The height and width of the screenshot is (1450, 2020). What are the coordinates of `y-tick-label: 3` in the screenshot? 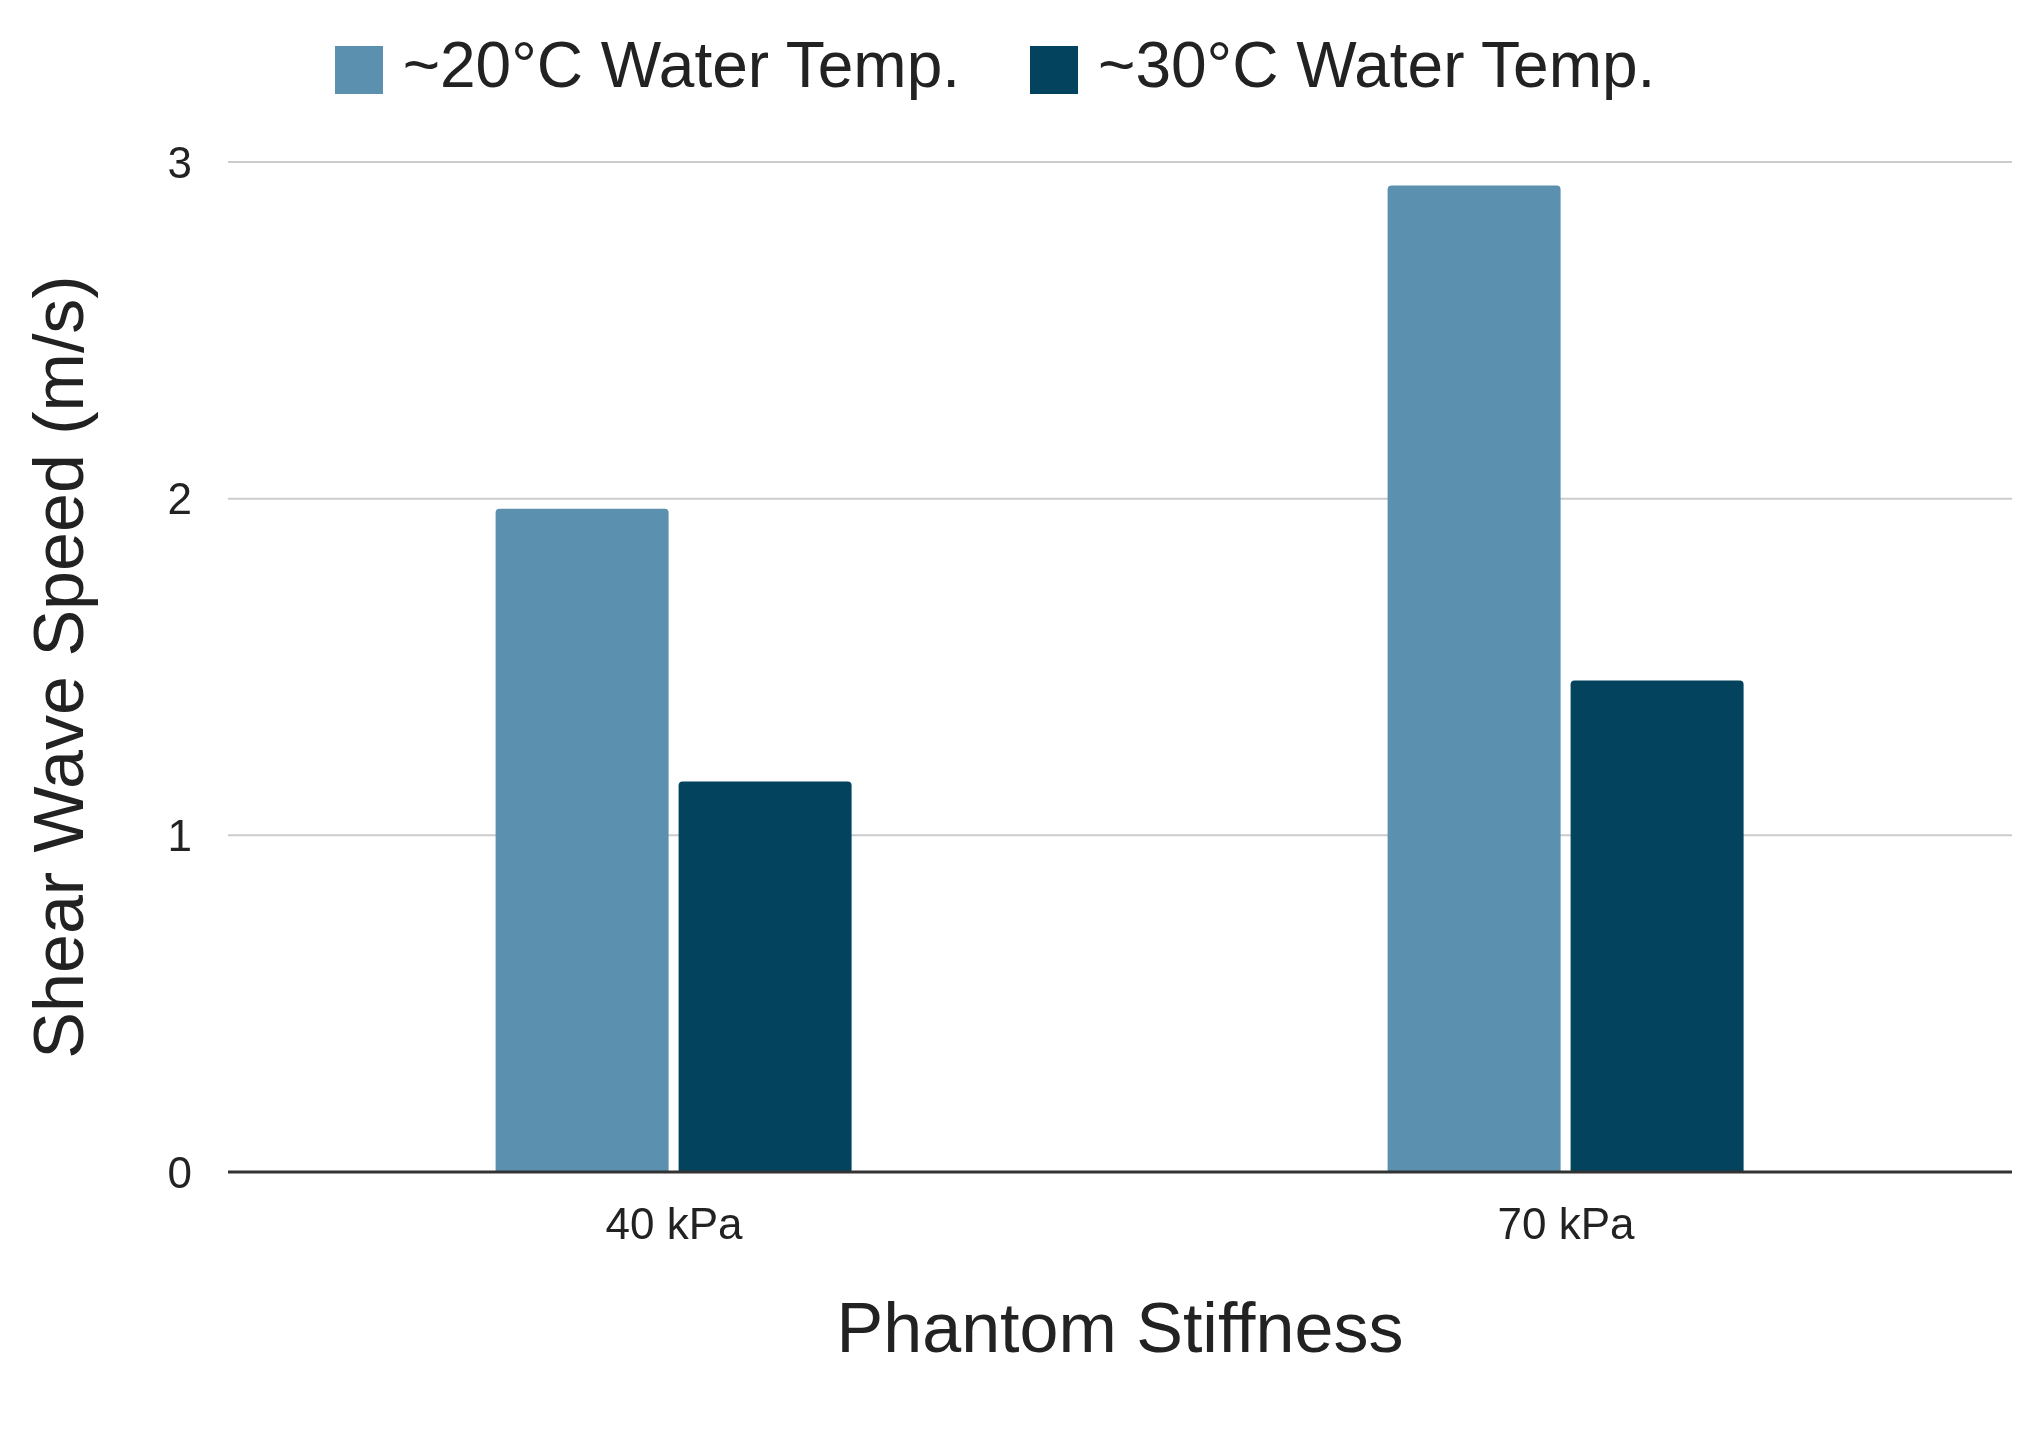 It's located at (179, 162).